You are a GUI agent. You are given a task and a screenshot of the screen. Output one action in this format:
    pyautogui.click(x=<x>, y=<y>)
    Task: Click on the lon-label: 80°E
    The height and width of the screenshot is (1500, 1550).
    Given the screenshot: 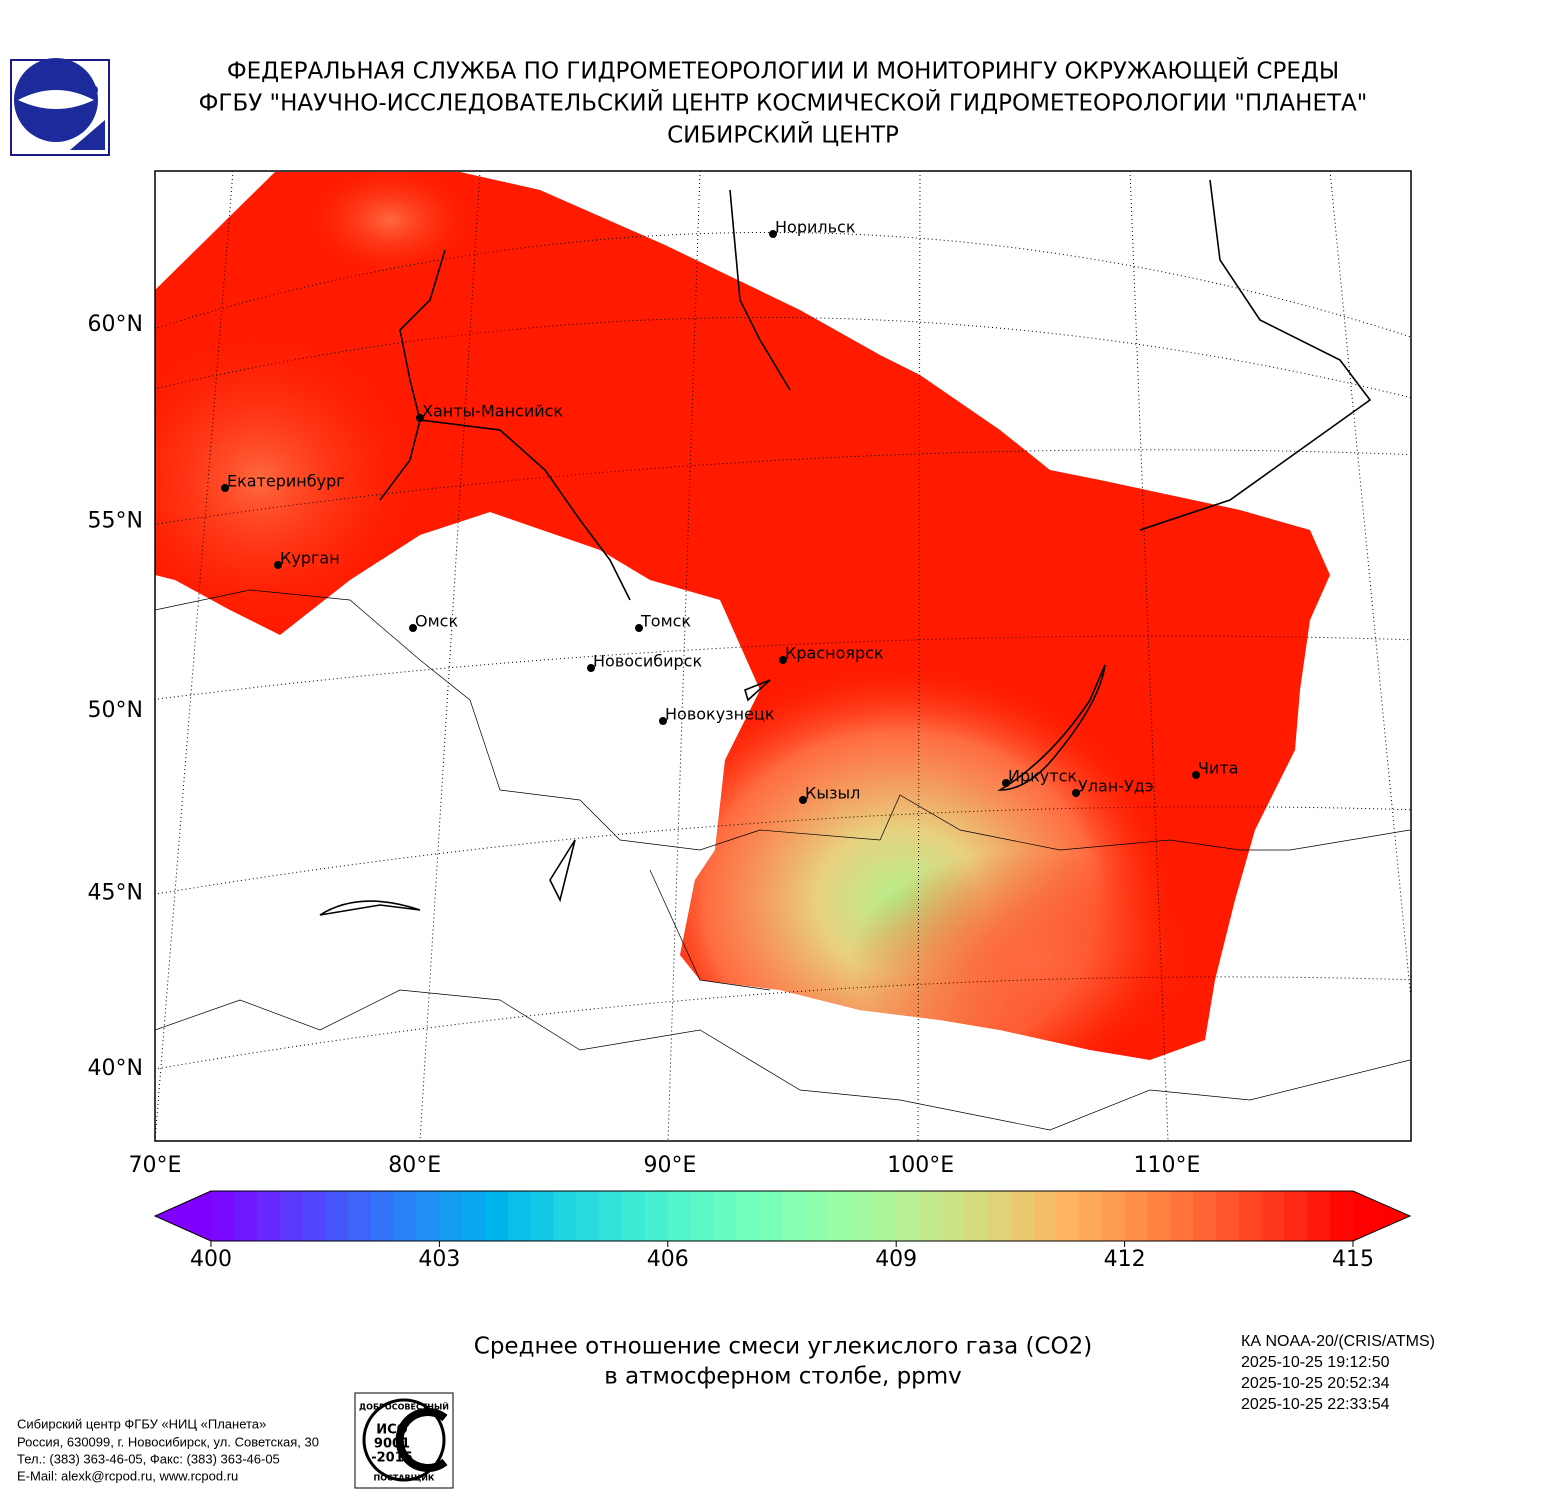 What is the action you would take?
    pyautogui.click(x=414, y=1165)
    